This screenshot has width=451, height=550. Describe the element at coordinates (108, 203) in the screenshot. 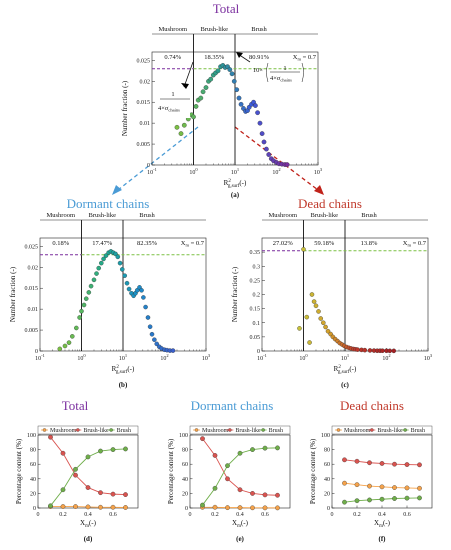

I see `title-dormant: Dormant chains` at that location.